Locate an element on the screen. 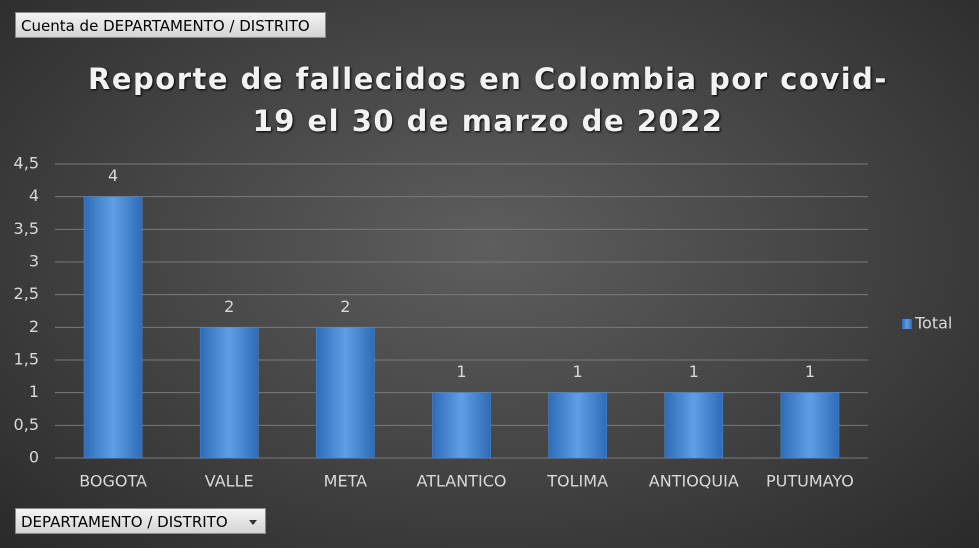 Image resolution: width=979 pixels, height=548 pixels. y-tick-label: 0,5 is located at coordinates (26, 424).